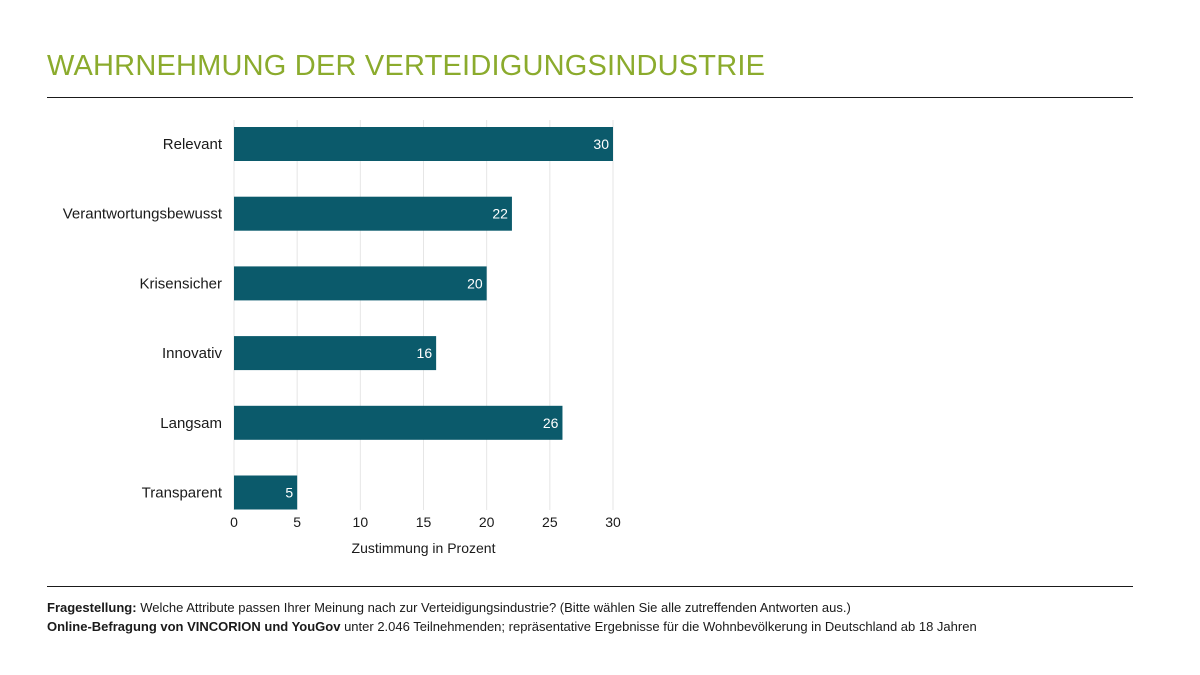  What do you see at coordinates (398, 422) in the screenshot?
I see `bar-langsam` at bounding box center [398, 422].